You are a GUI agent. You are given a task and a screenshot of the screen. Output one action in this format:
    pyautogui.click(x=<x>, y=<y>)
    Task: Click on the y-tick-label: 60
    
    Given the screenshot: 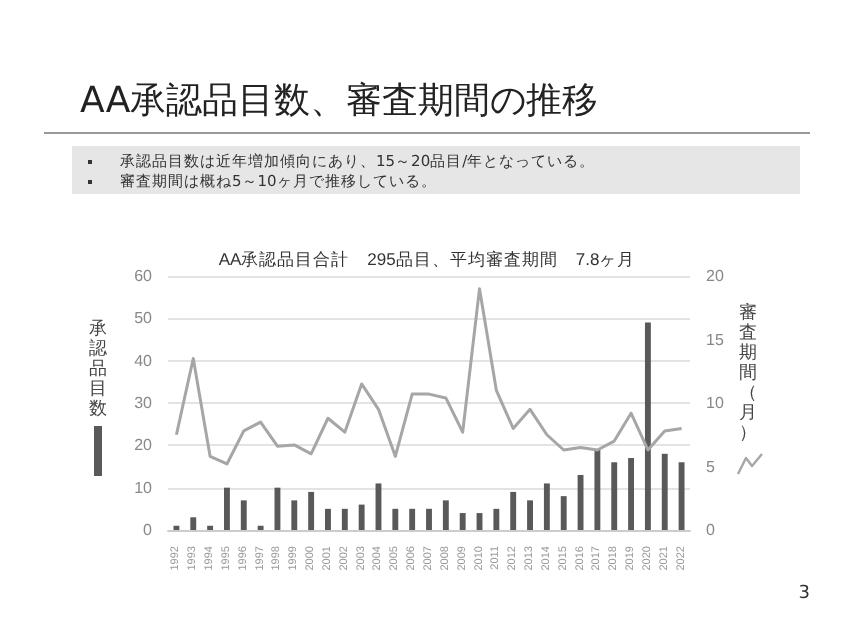 What is the action you would take?
    pyautogui.click(x=144, y=276)
    